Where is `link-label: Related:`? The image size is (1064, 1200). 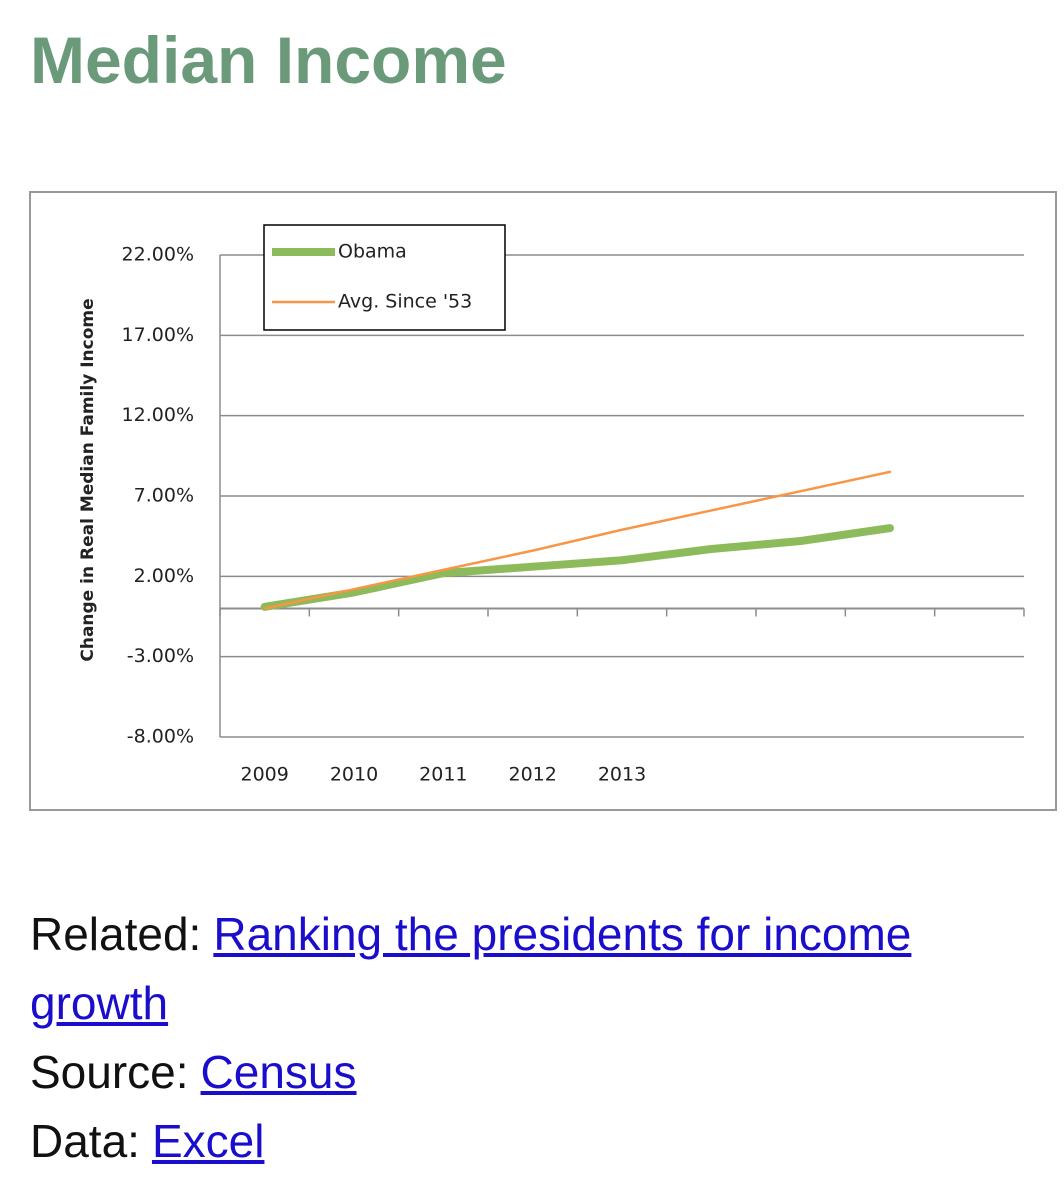 link-label: Related: is located at coordinates (116, 934).